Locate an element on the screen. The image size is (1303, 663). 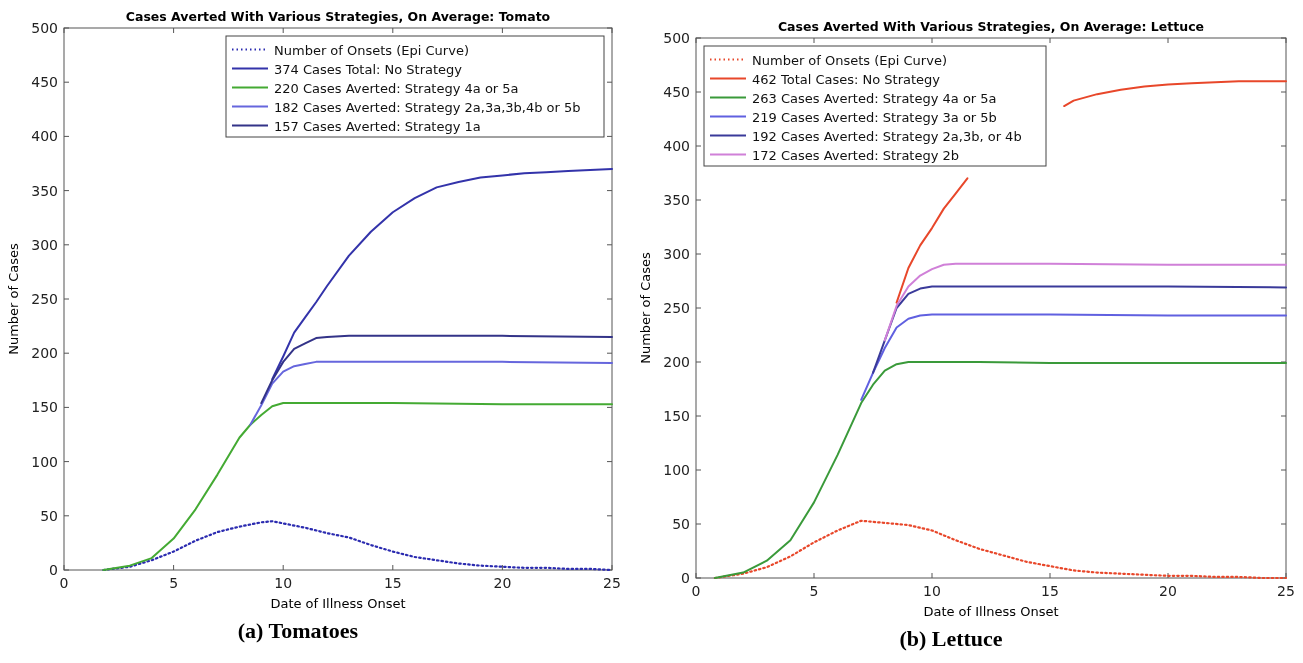
legend-label: 374 Cases Total: No Strategy is located at coordinates (368, 69).